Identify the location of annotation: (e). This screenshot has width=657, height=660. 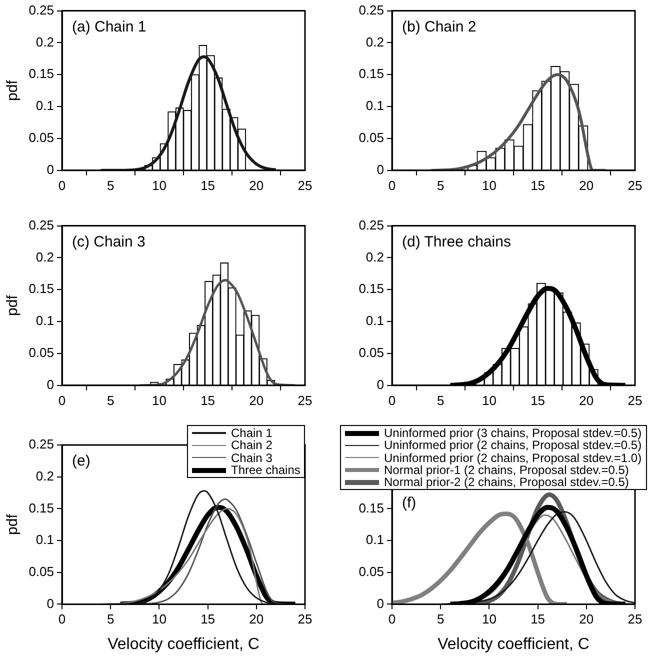
(81, 461).